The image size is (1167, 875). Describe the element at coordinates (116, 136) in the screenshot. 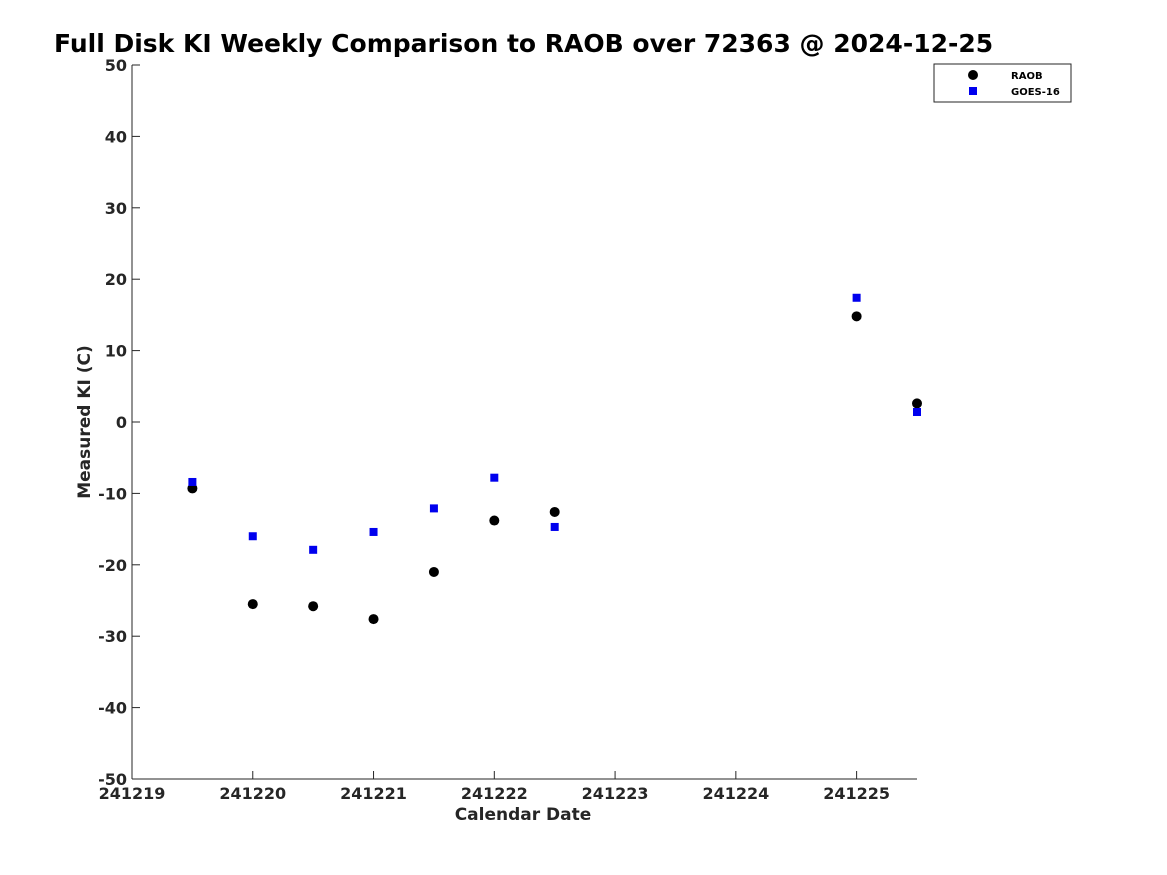

I see `y-tick-label: 40` at that location.